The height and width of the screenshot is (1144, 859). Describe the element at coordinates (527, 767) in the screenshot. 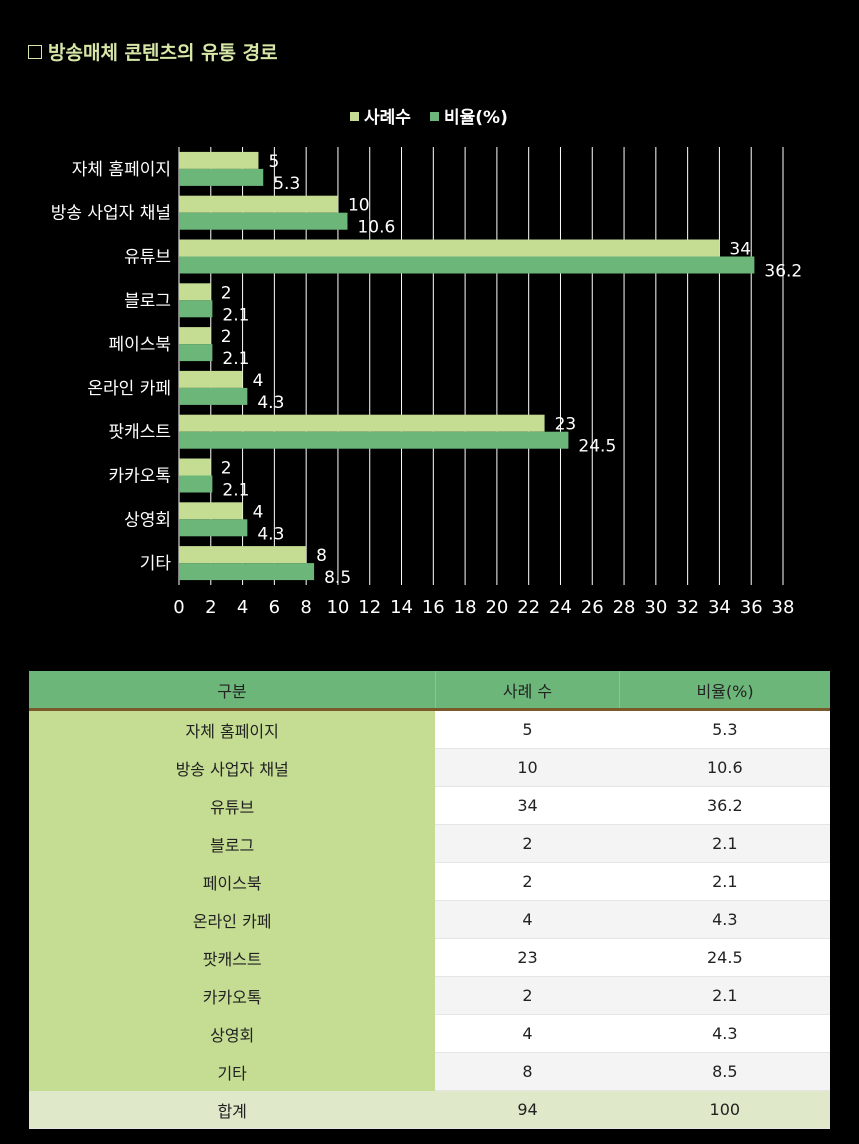

I see `table-cell-count: 10` at that location.